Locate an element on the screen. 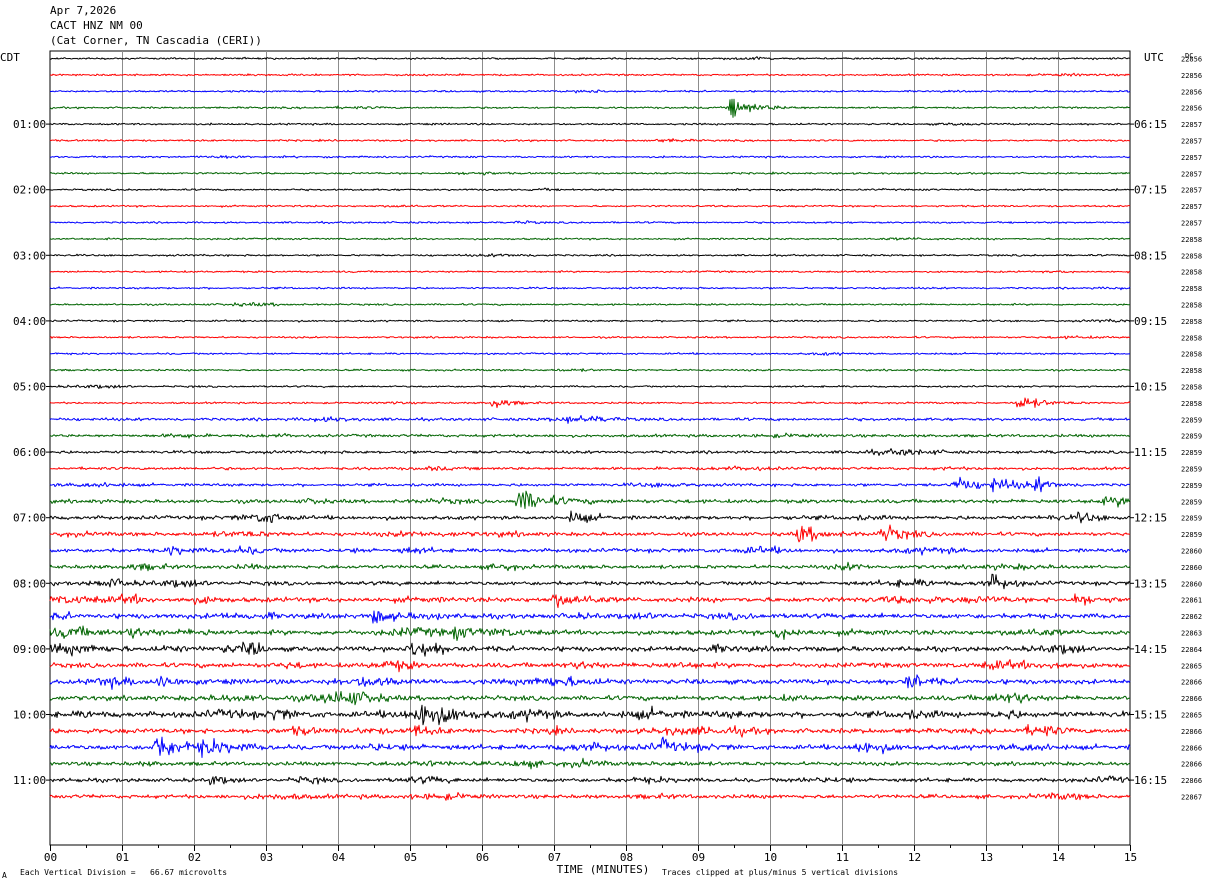  x-tick-label: 03 is located at coordinates (266, 857).